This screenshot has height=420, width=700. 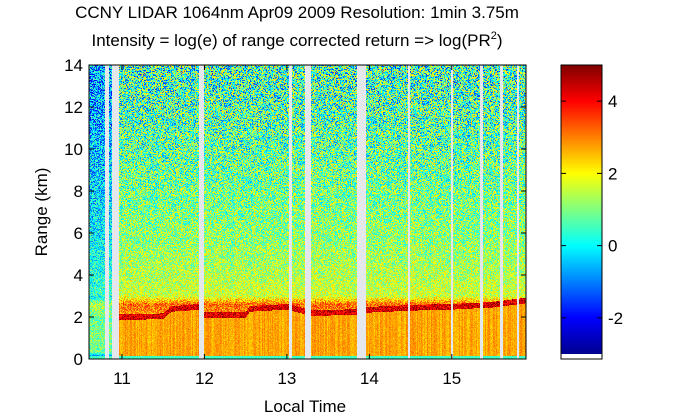 What do you see at coordinates (122, 378) in the screenshot?
I see `x-tick-label: 11` at bounding box center [122, 378].